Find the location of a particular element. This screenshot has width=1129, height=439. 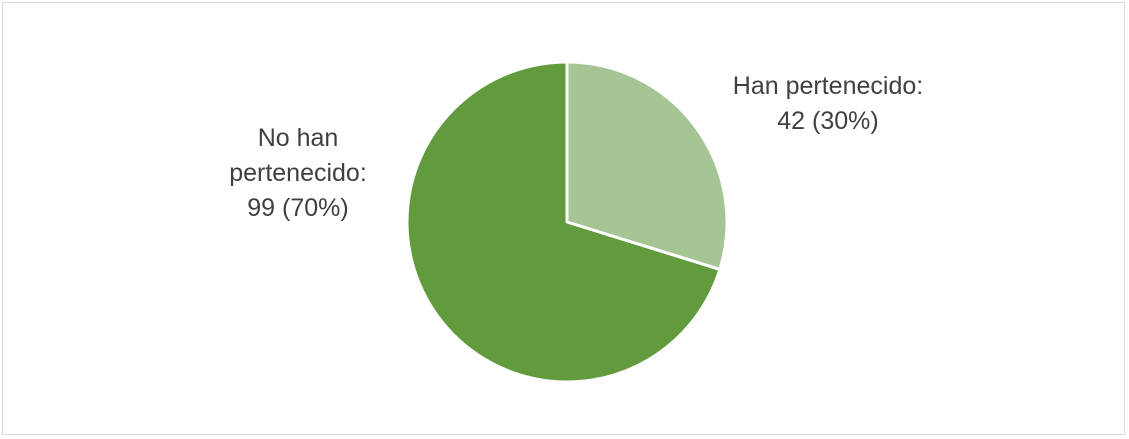

data-label-han-line1: Han pertenecido: is located at coordinates (828, 86).